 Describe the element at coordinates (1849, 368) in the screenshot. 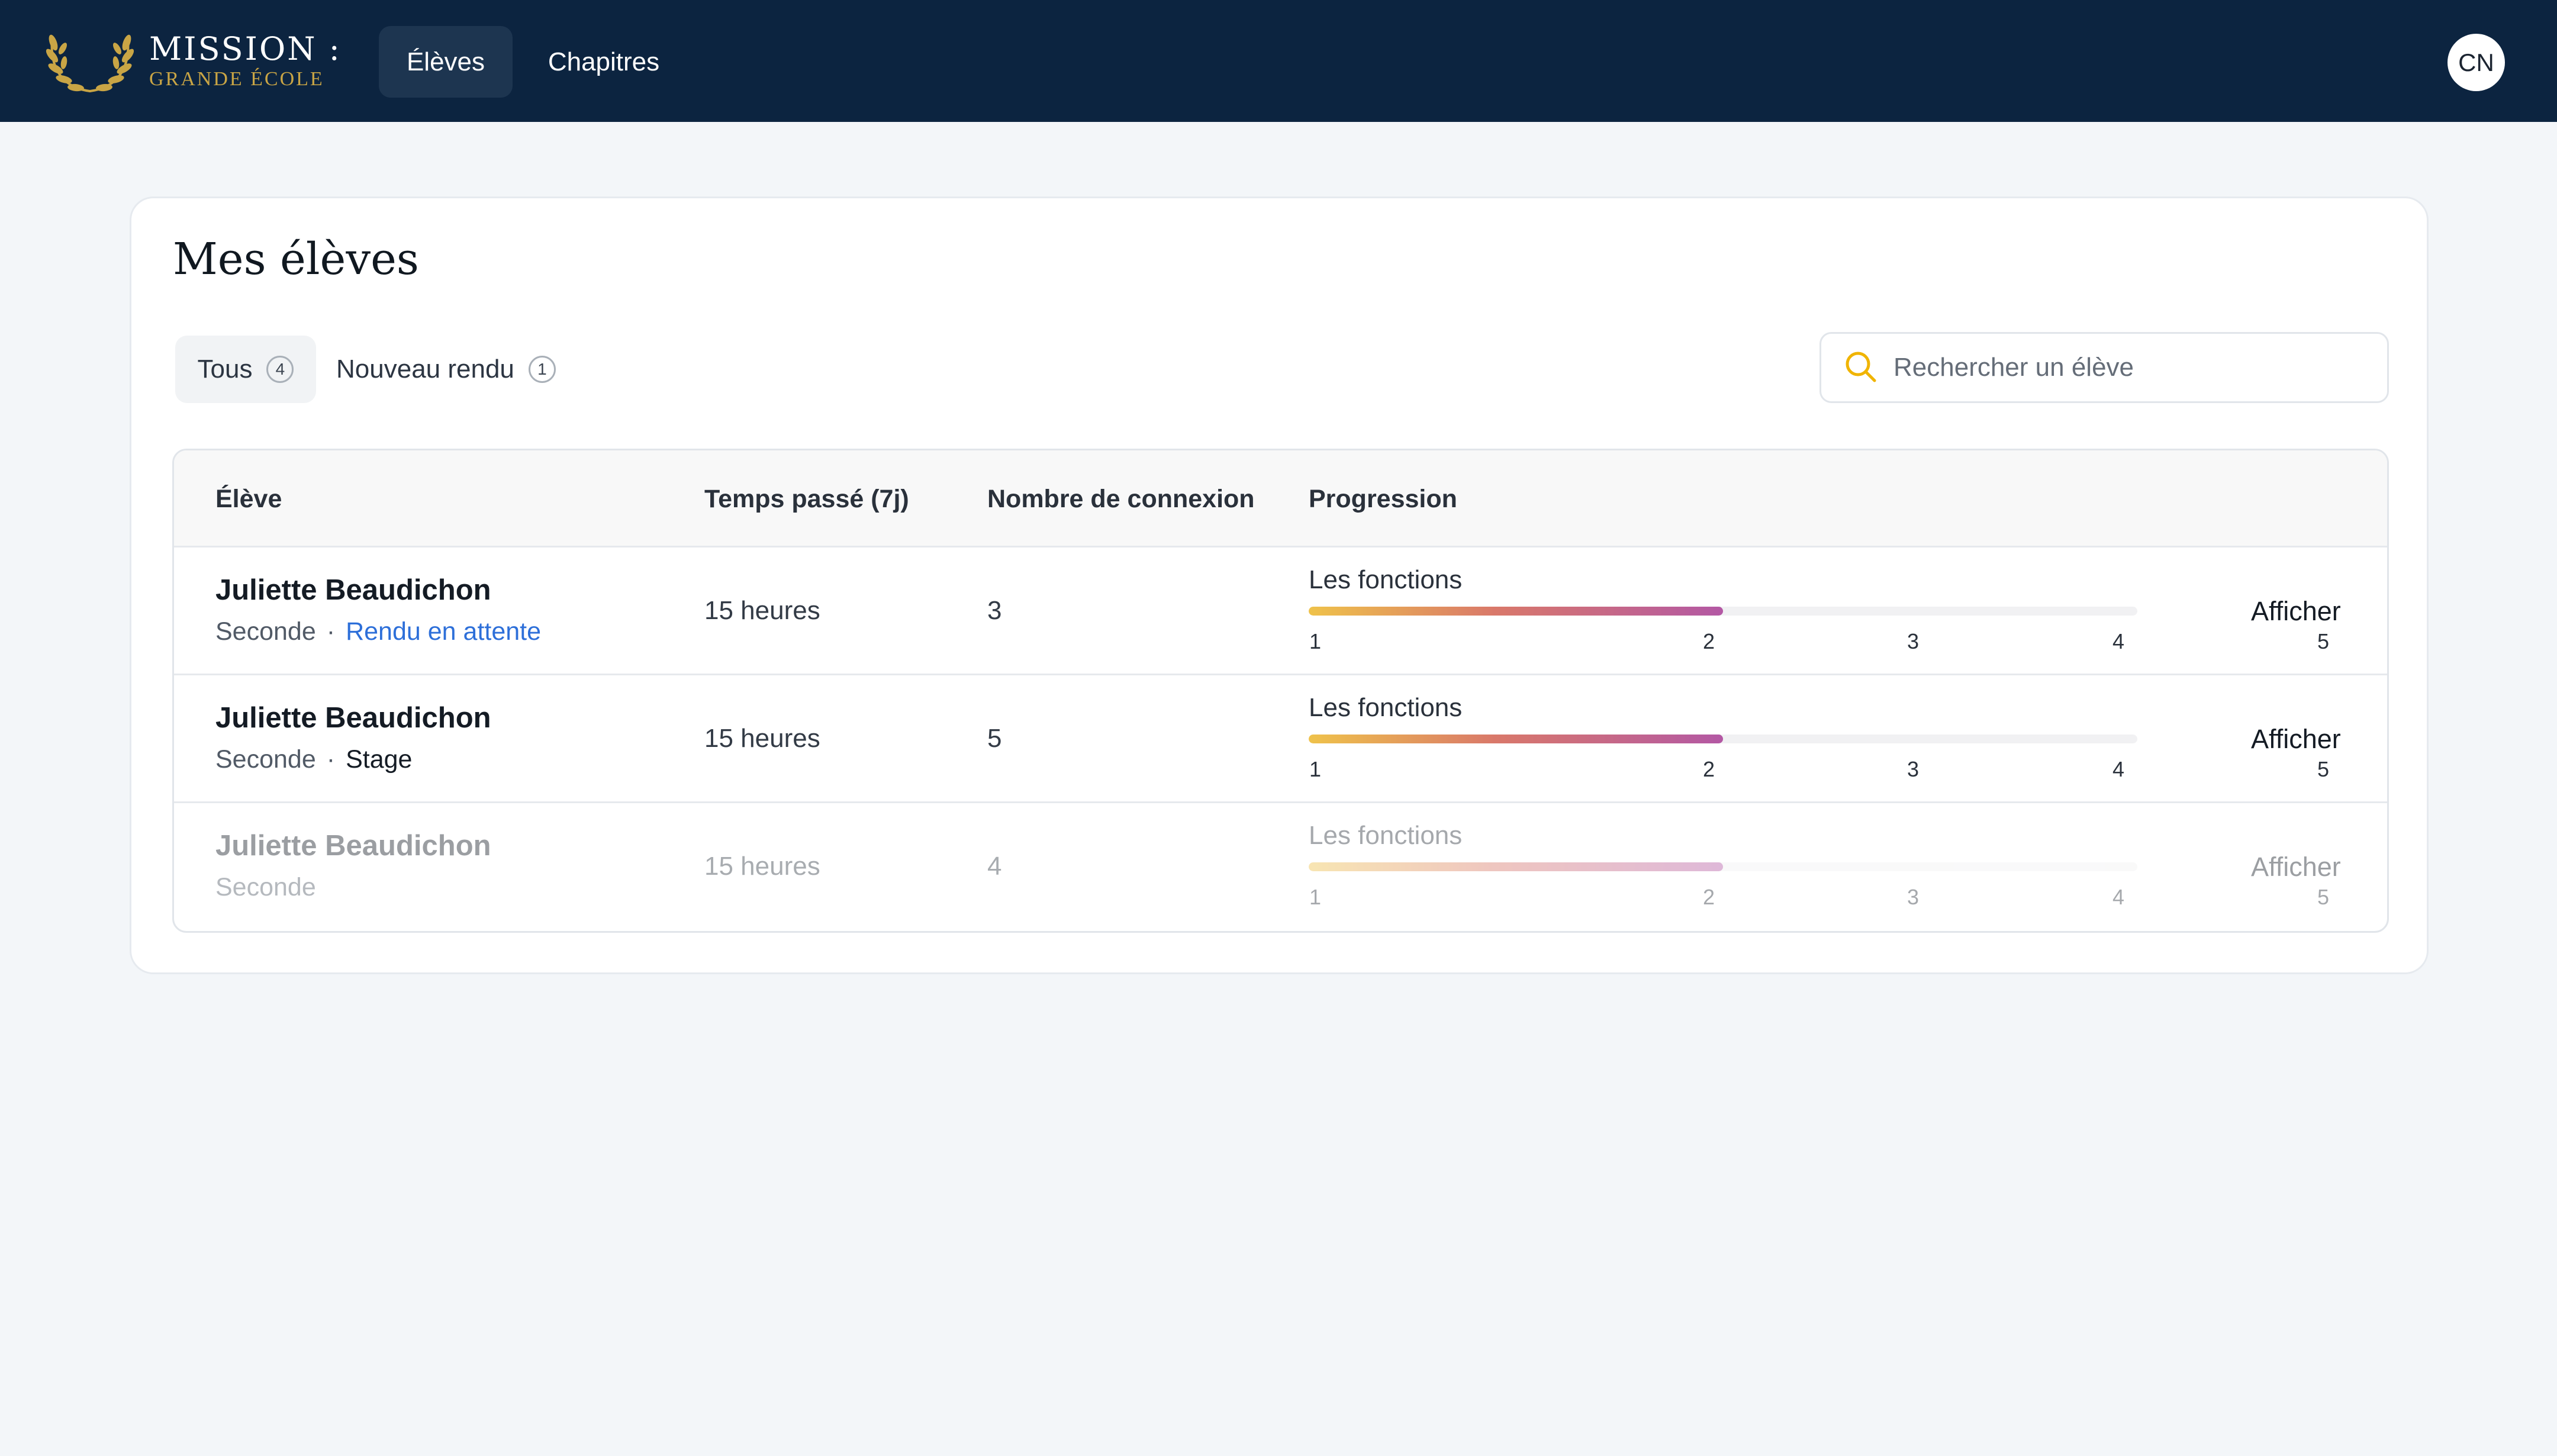

I see `search-icon` at that location.